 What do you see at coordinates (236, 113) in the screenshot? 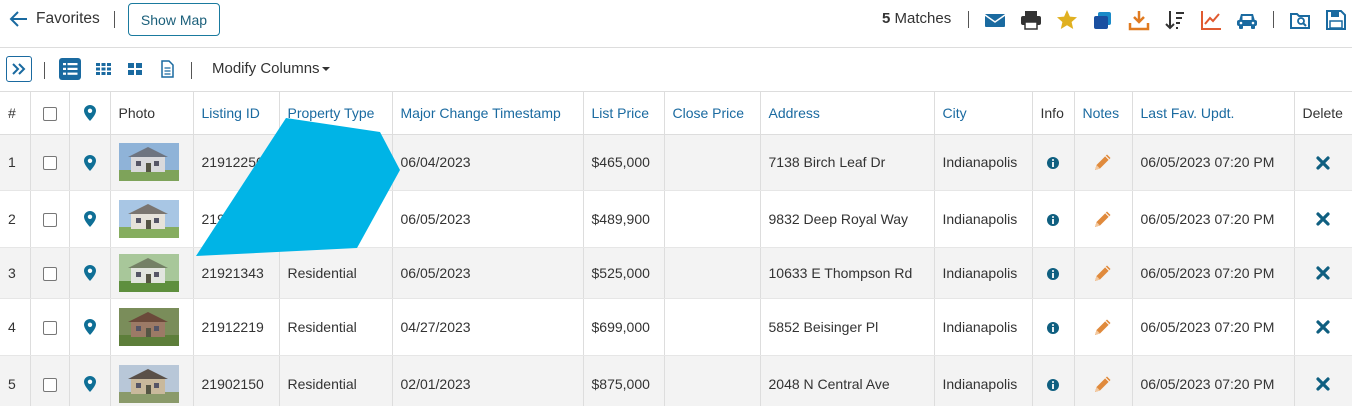
I see `col-header-listing-id: Listing ID` at bounding box center [236, 113].